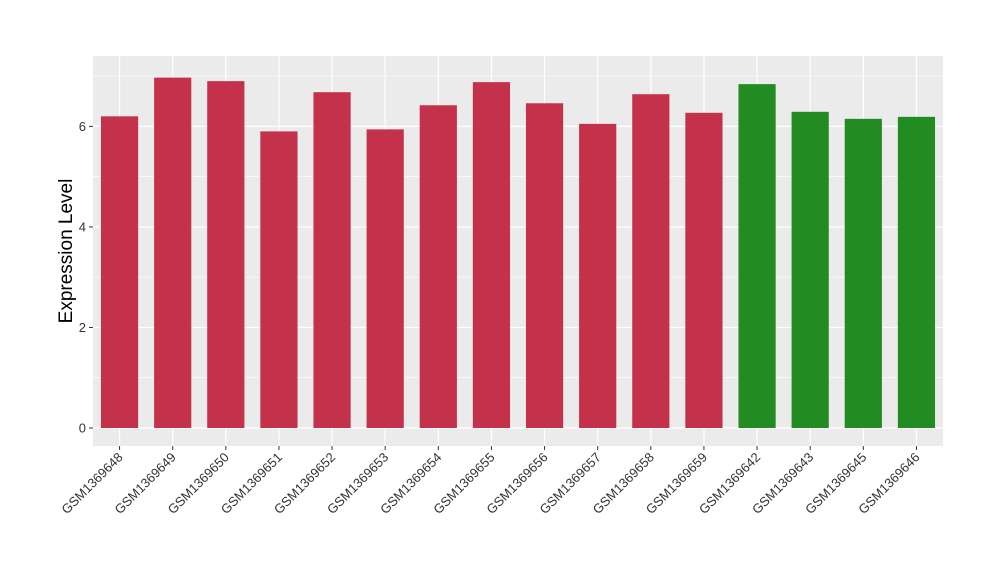  I want to click on y-tick-label: 2, so click(82, 327).